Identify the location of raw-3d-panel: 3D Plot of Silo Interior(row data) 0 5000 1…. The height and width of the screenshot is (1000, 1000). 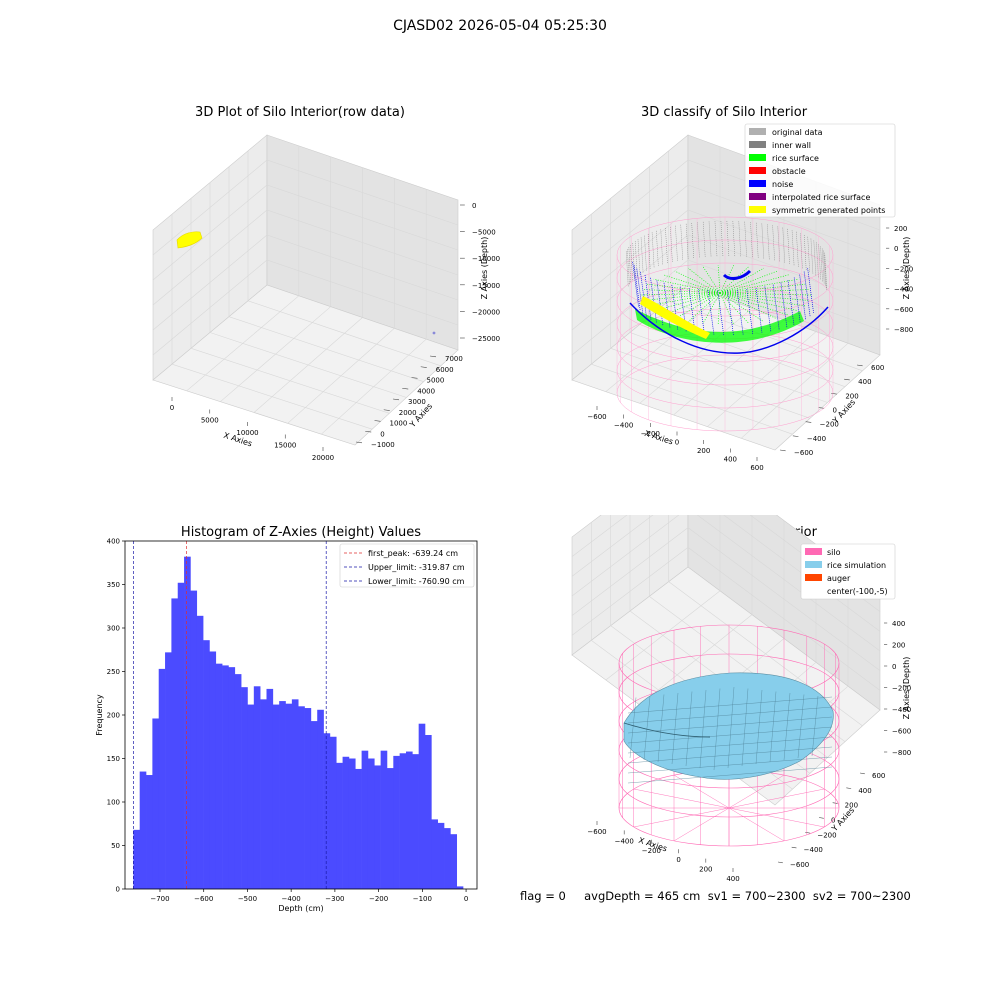
(326, 283).